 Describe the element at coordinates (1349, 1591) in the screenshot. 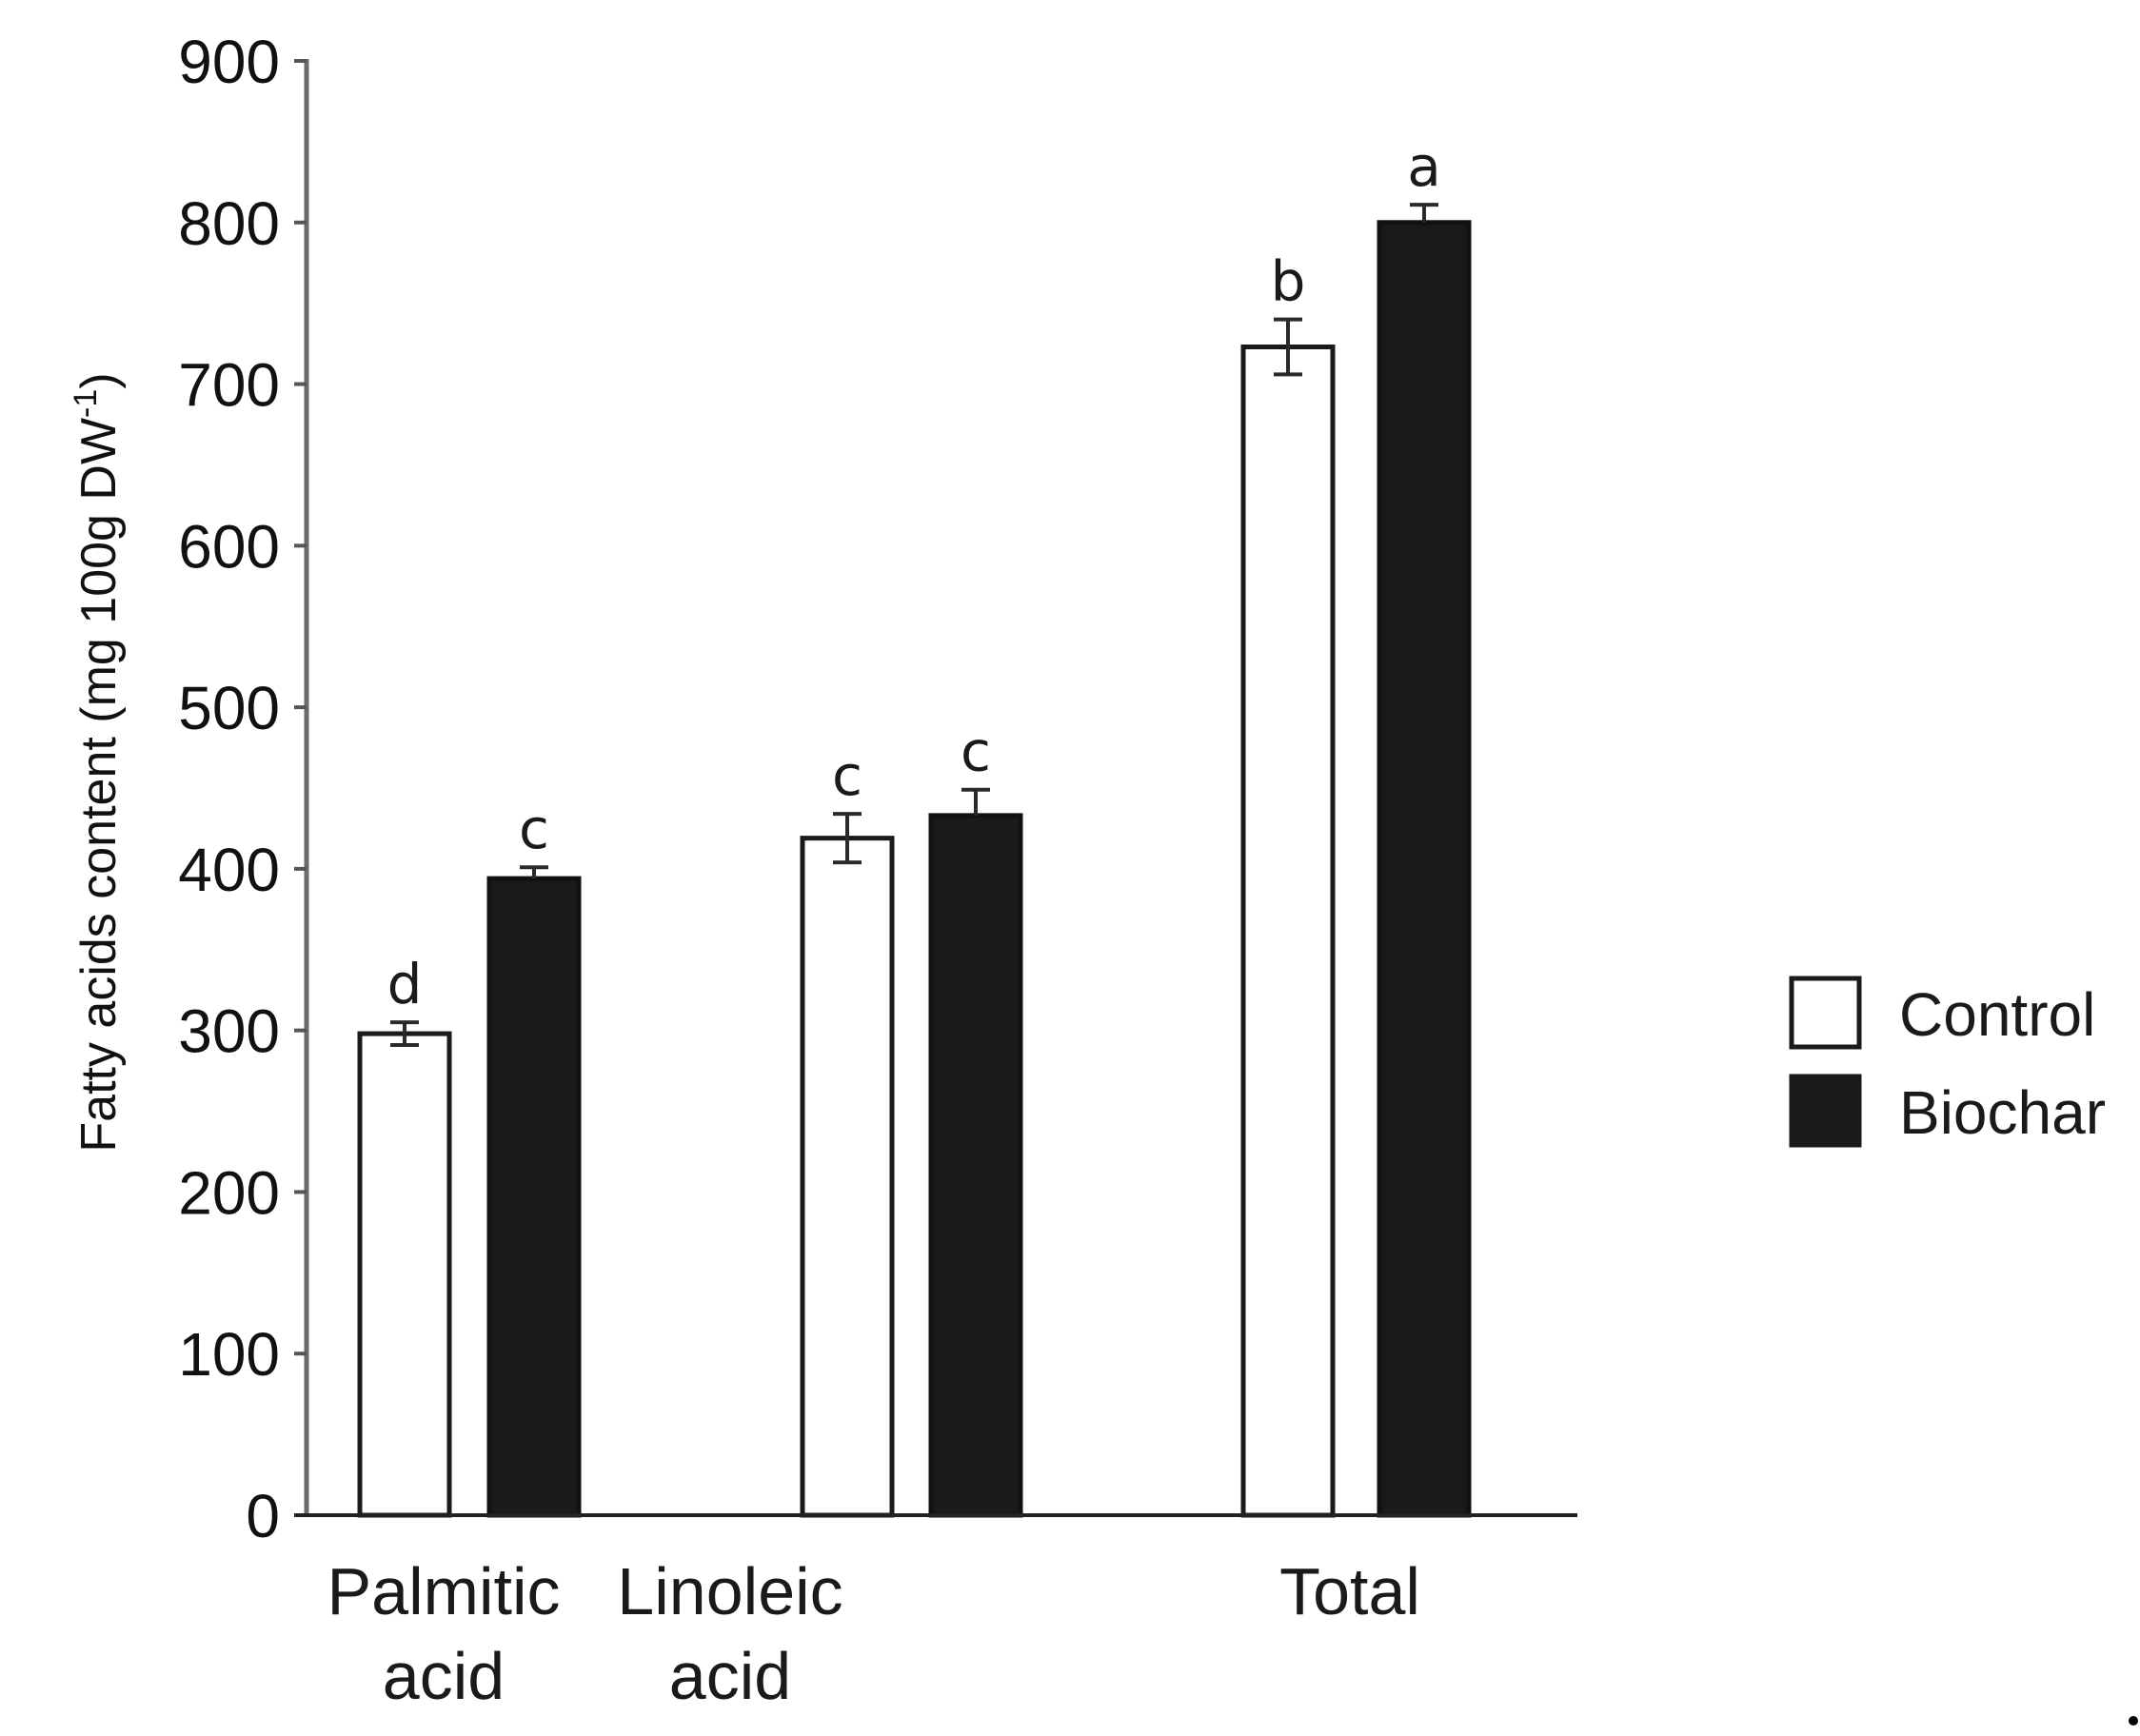

I see `x-category-label: Total` at that location.